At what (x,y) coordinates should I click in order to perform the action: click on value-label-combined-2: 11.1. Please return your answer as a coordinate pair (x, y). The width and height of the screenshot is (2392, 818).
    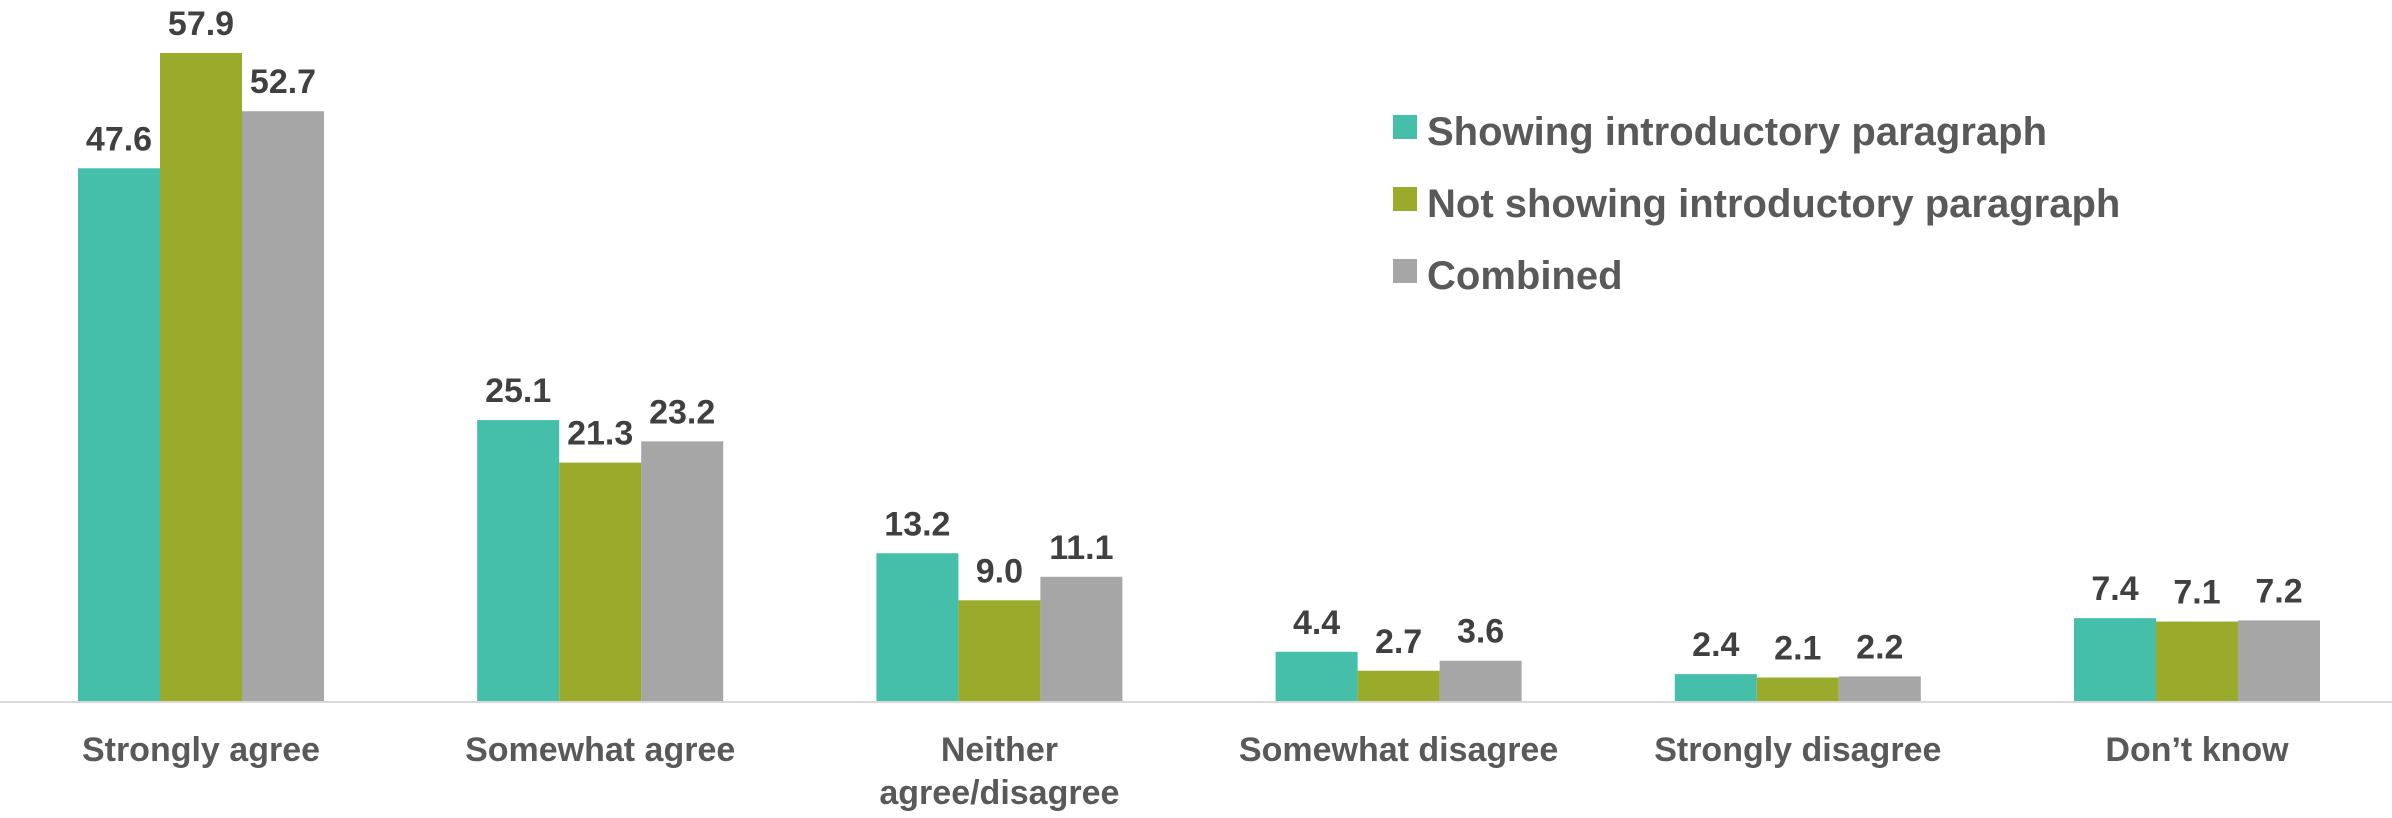
    Looking at the image, I should click on (1081, 548).